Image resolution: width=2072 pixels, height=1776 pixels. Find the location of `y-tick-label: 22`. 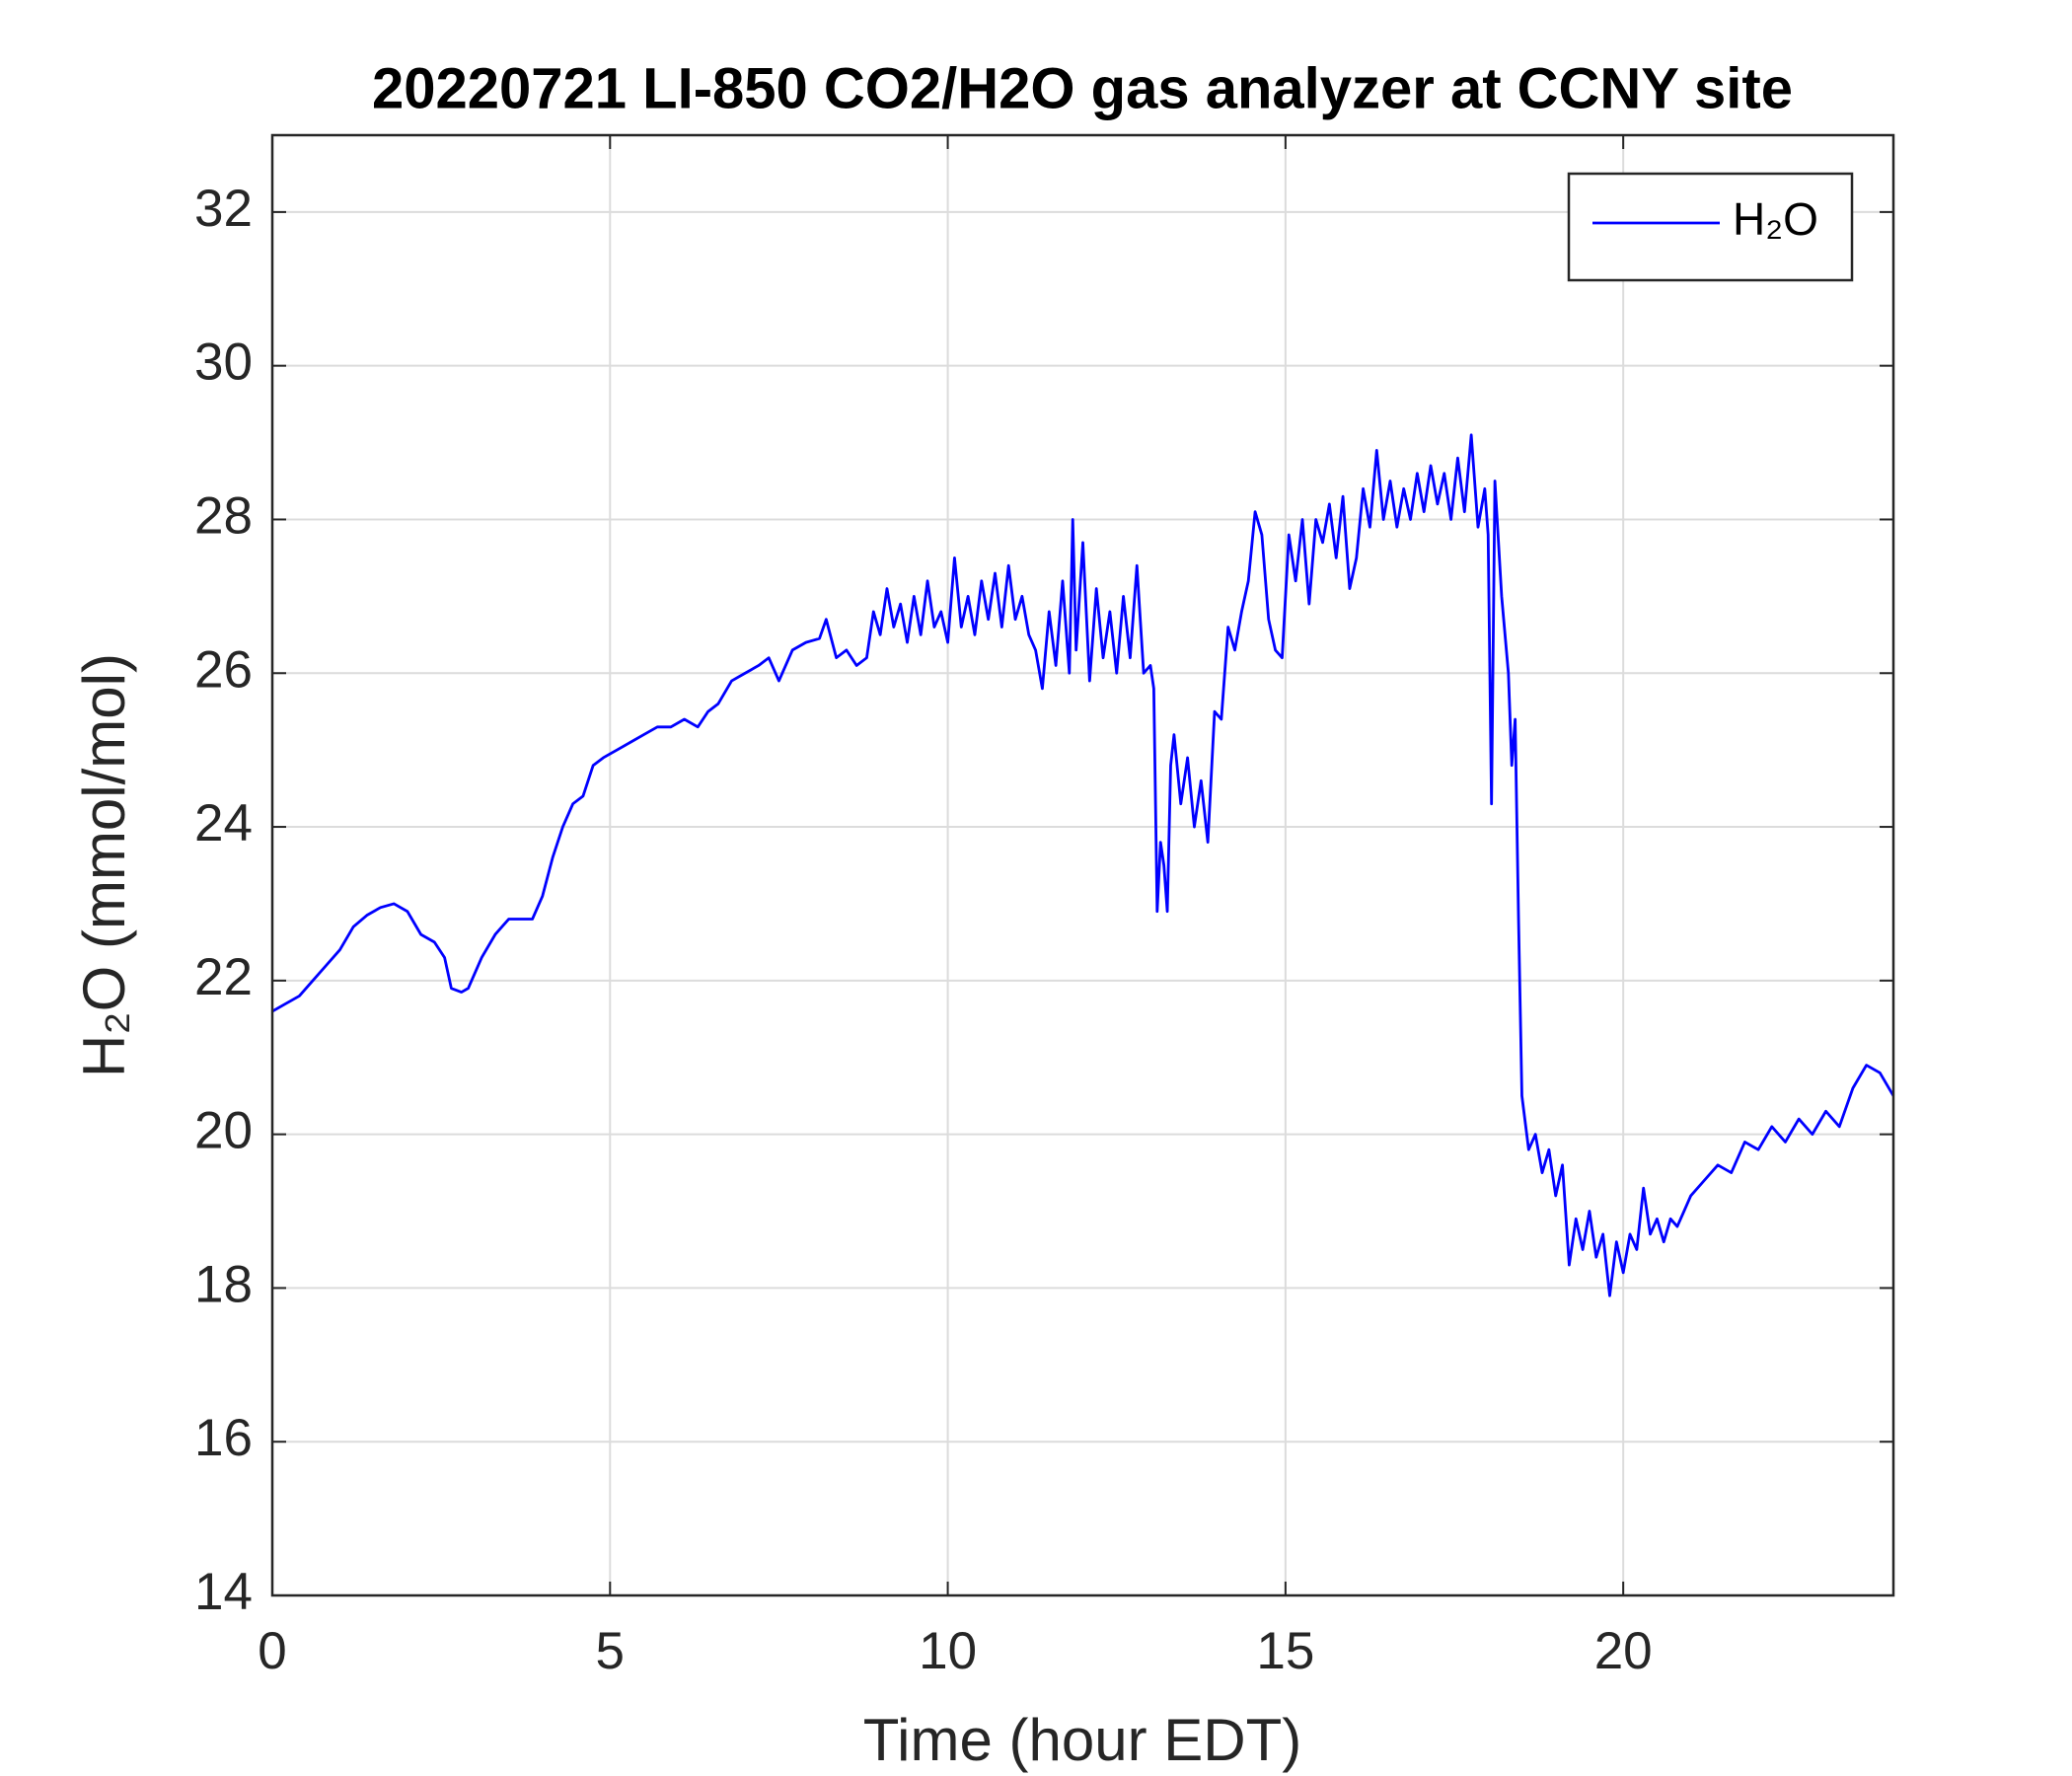

y-tick-label: 22 is located at coordinates (224, 977).